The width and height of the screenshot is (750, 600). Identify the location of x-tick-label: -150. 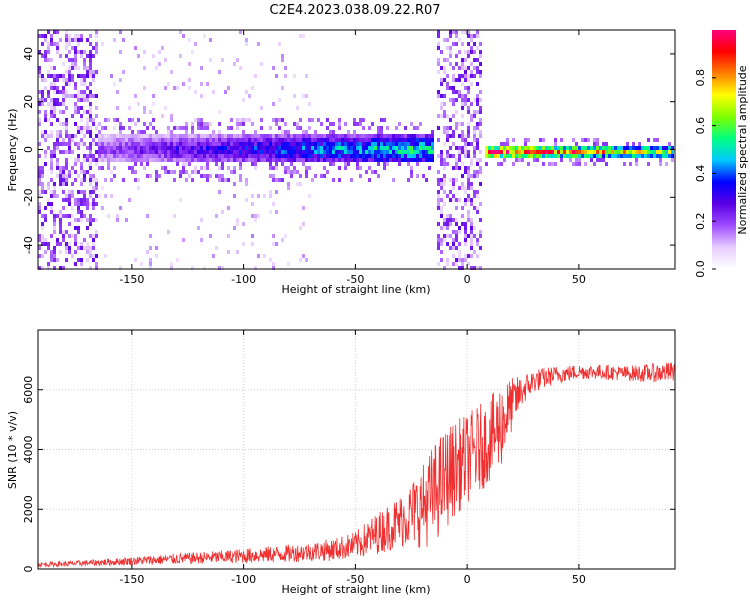
(131, 579).